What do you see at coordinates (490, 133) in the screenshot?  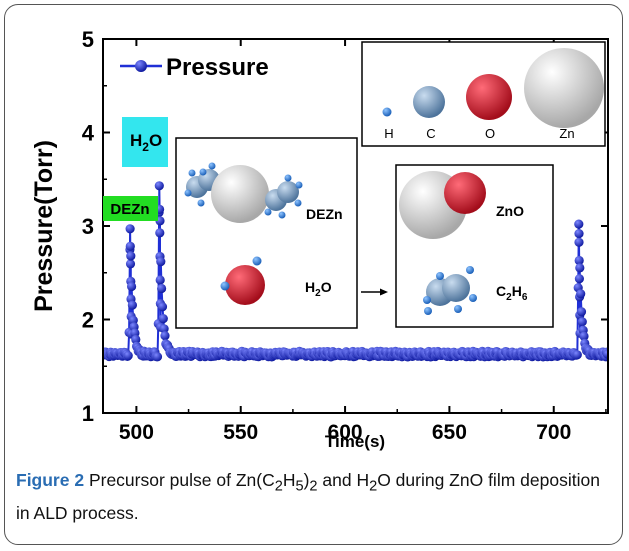 I see `atom-label-o: O` at bounding box center [490, 133].